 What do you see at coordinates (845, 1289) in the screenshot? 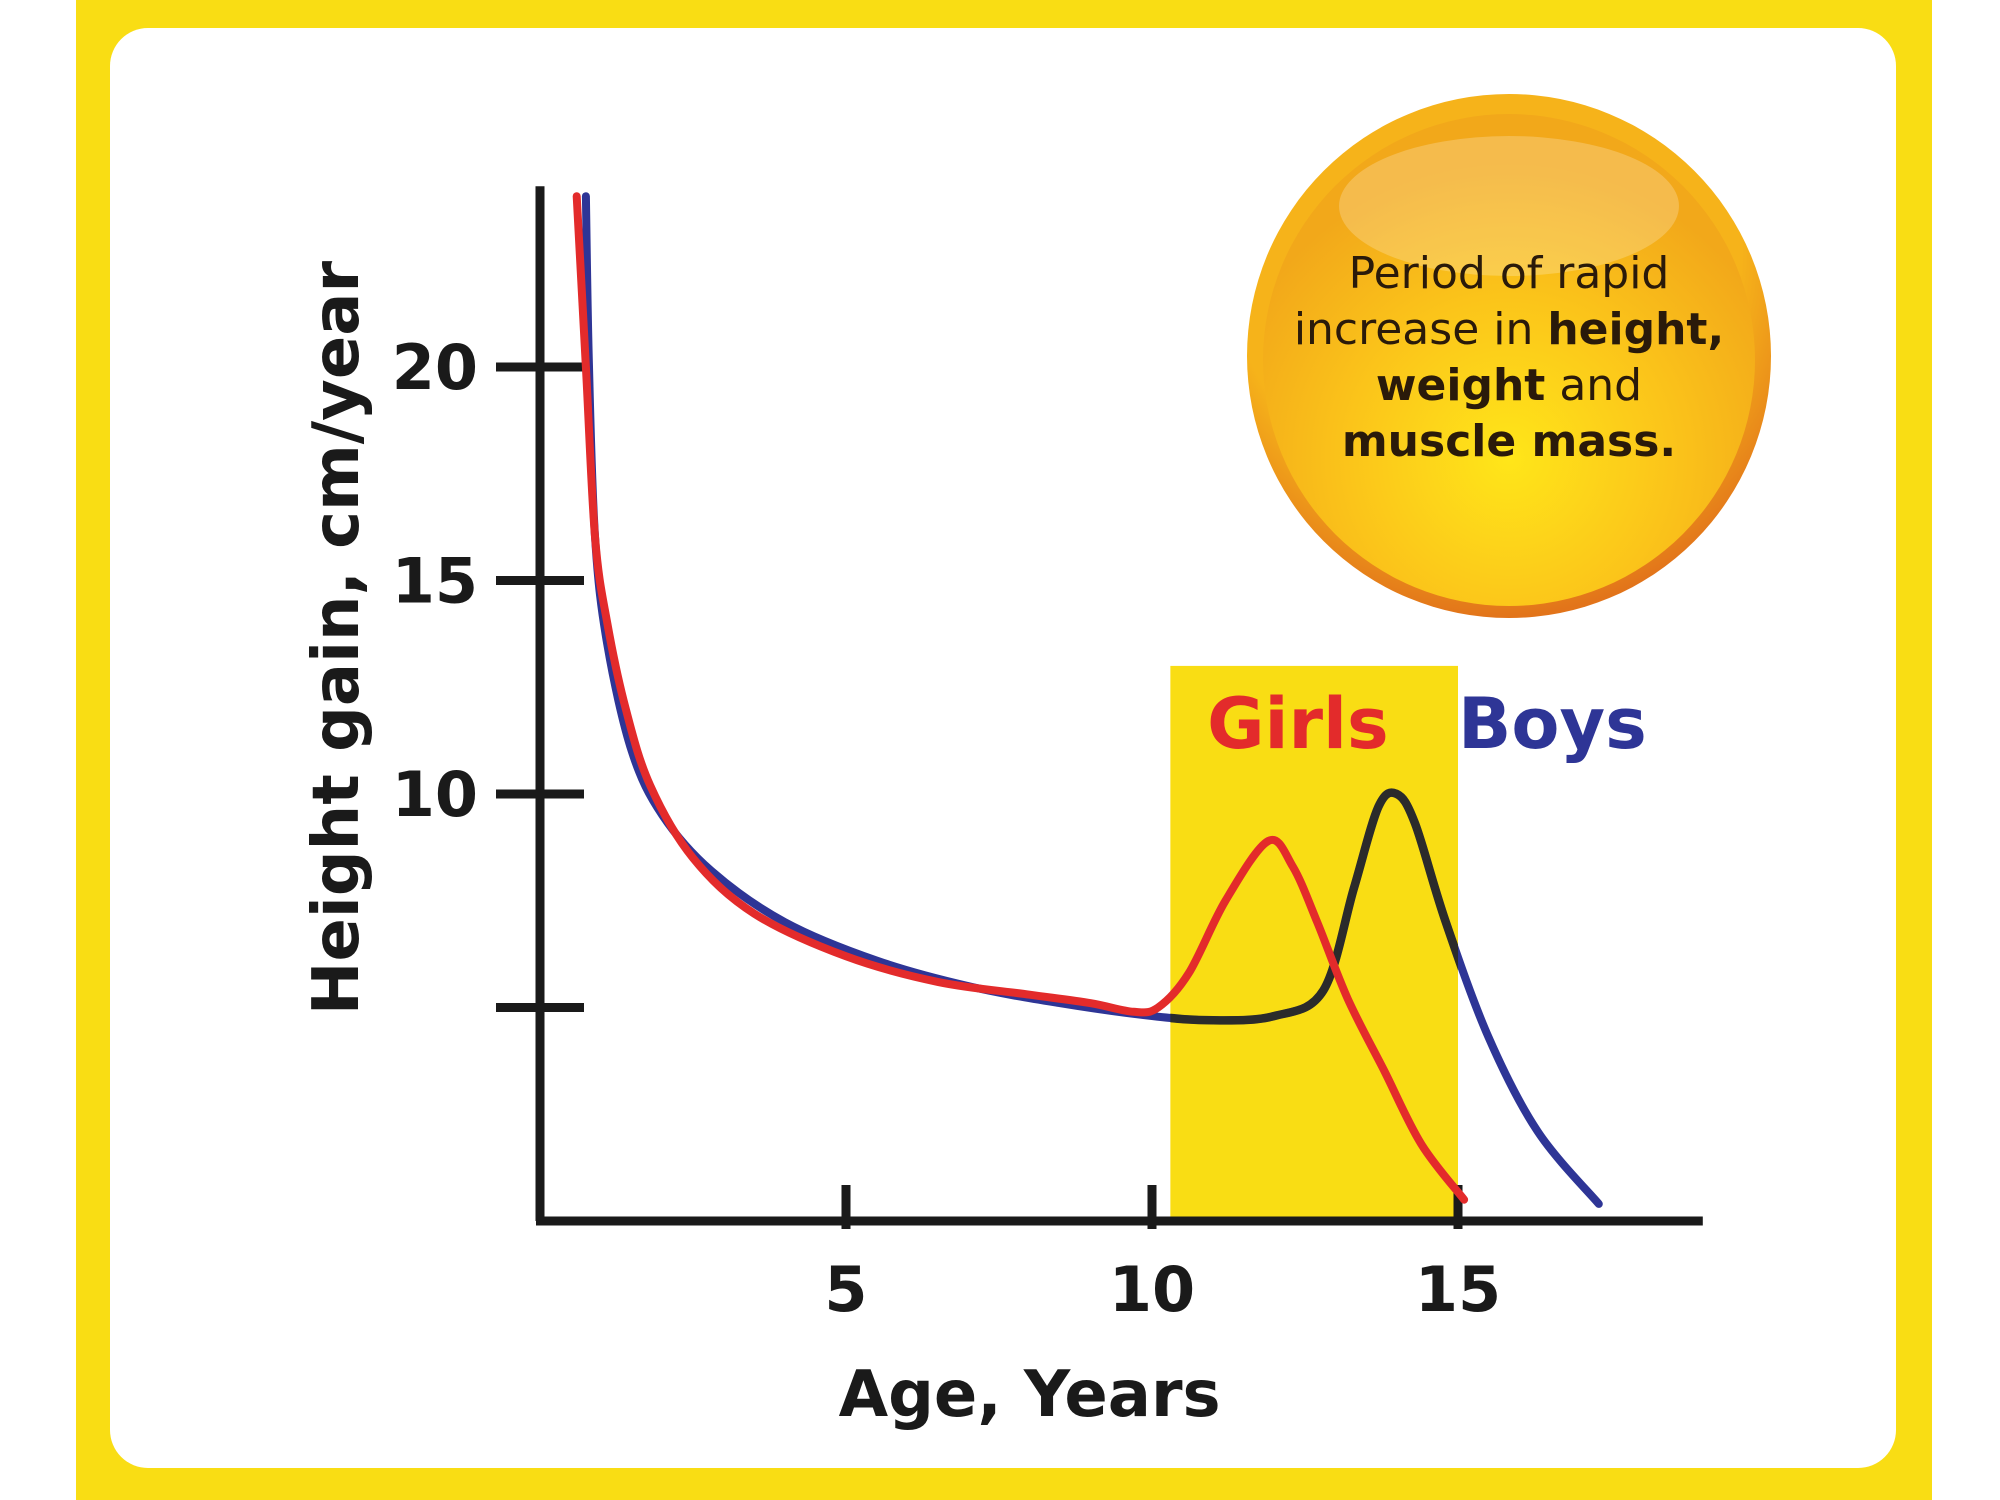
I see `x-tick-label: 5` at bounding box center [845, 1289].